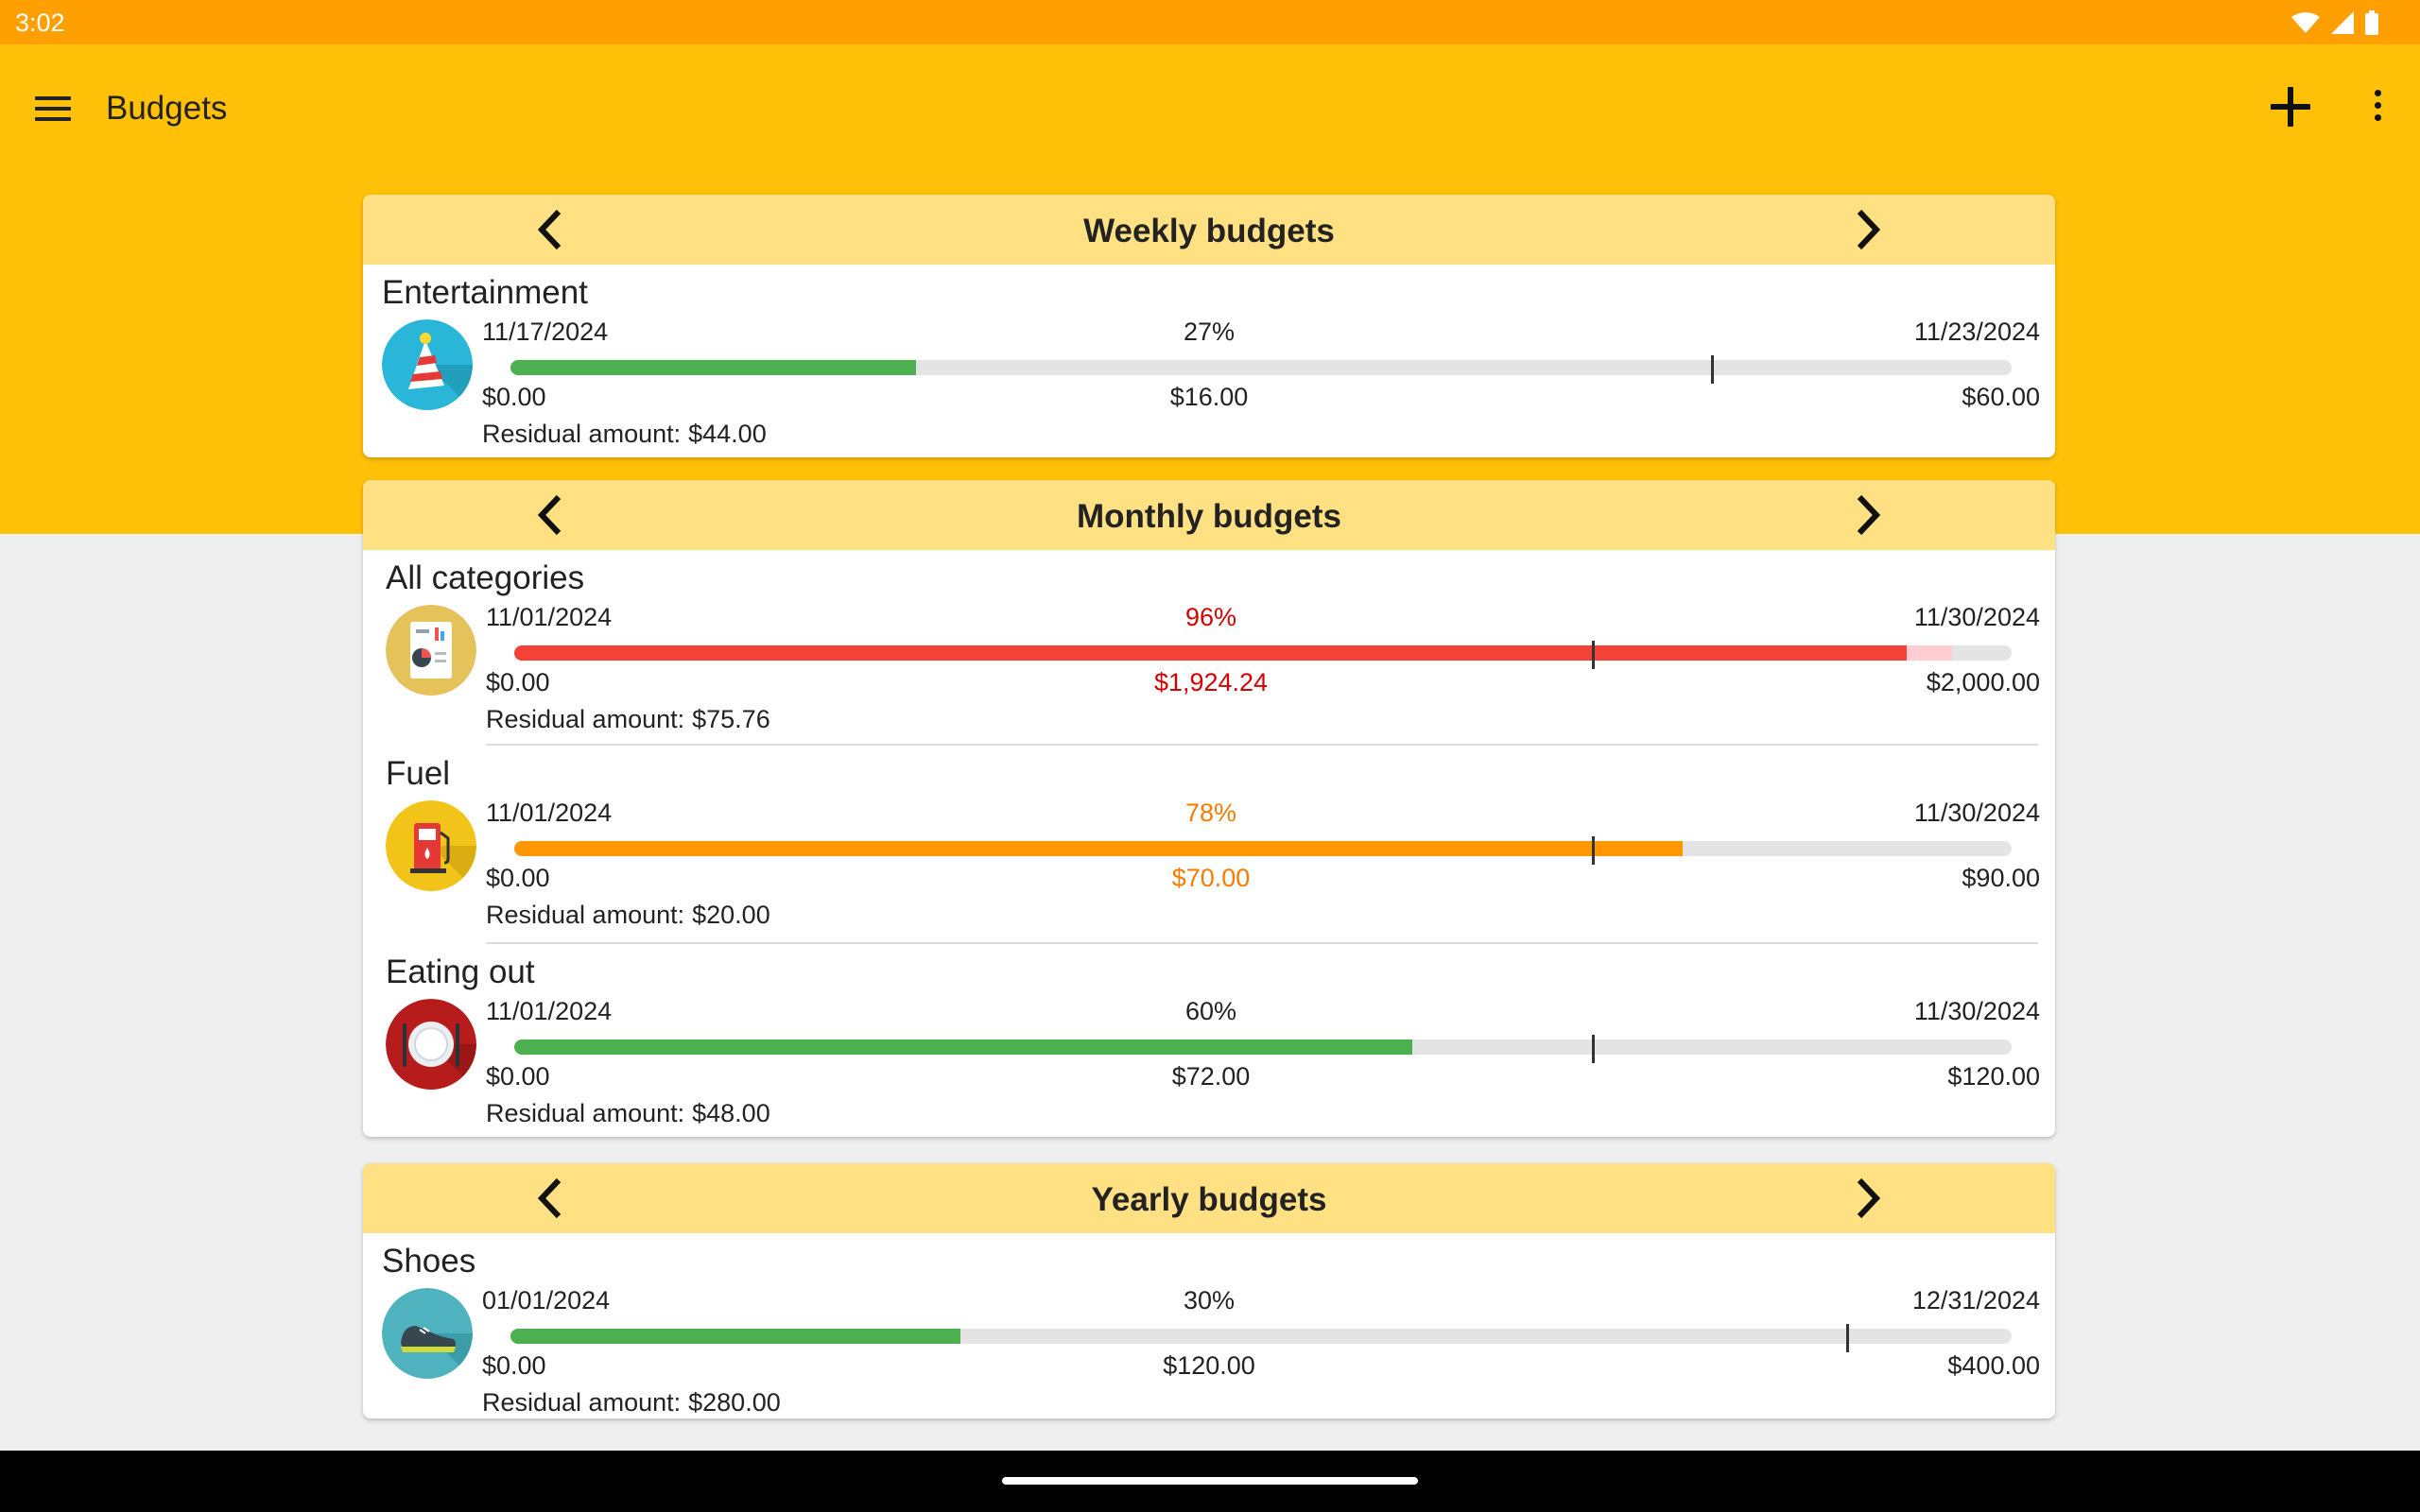 This screenshot has width=2420, height=1512. Describe the element at coordinates (1993, 1365) in the screenshot. I see `budget-max-amount: $400.00` at that location.